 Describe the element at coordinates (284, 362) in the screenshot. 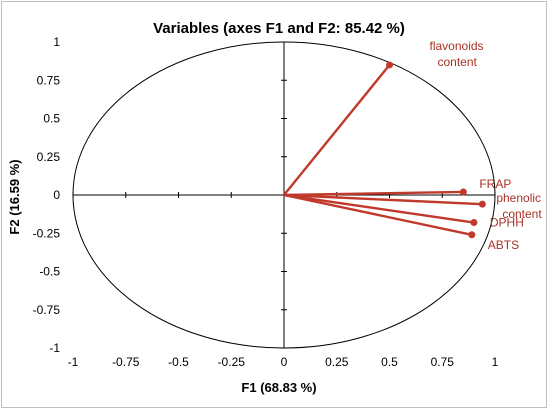

I see `x-tick-label: 0` at that location.